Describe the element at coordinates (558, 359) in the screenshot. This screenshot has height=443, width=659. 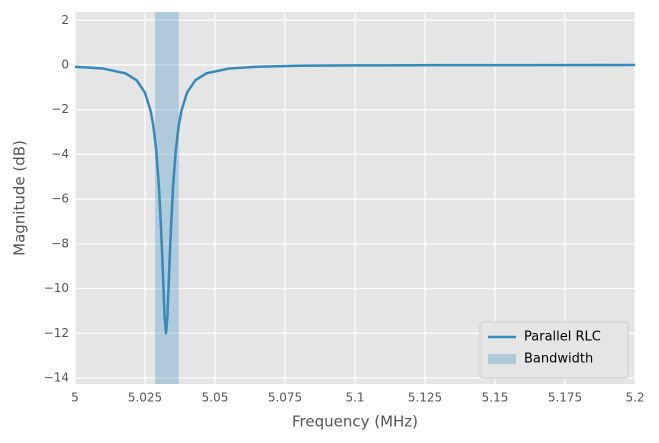
I see `legend-label: Bandwidth` at that location.